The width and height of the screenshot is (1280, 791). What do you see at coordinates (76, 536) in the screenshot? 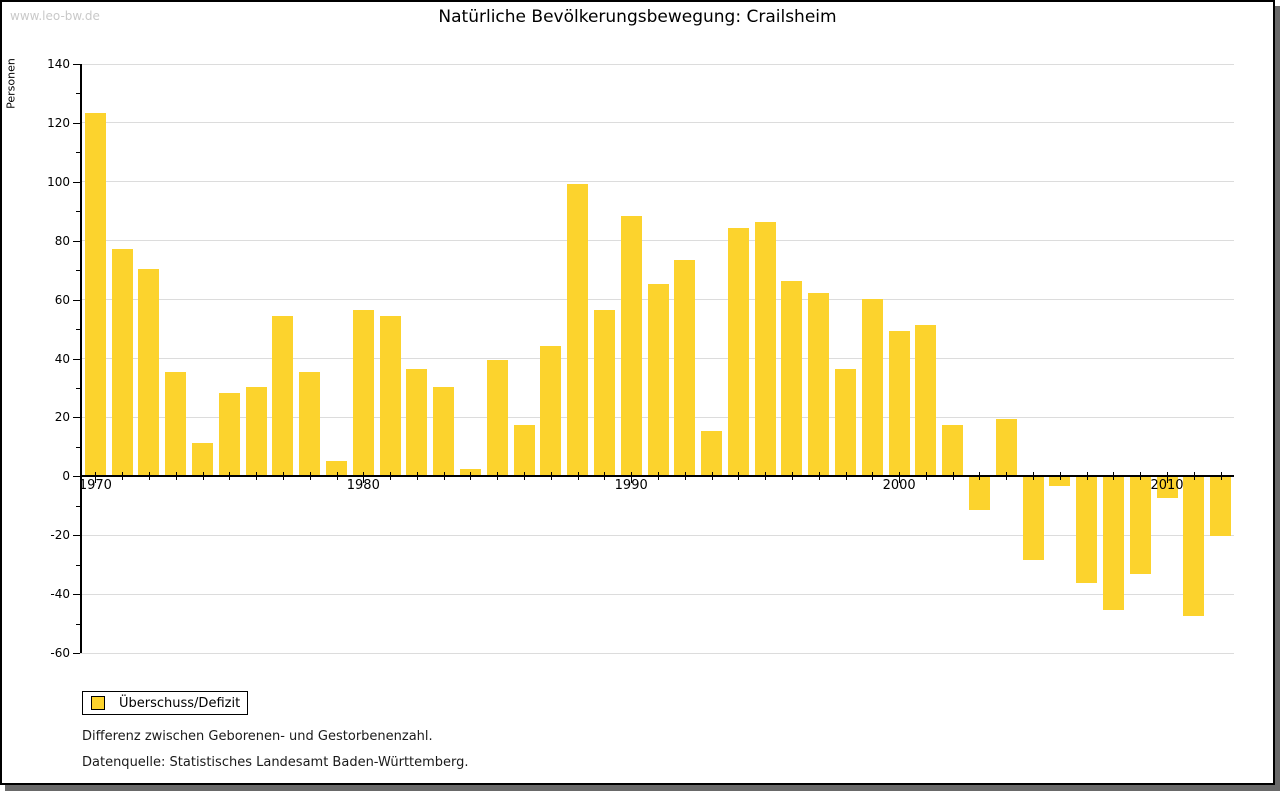
I see `y-tick--20` at bounding box center [76, 536].